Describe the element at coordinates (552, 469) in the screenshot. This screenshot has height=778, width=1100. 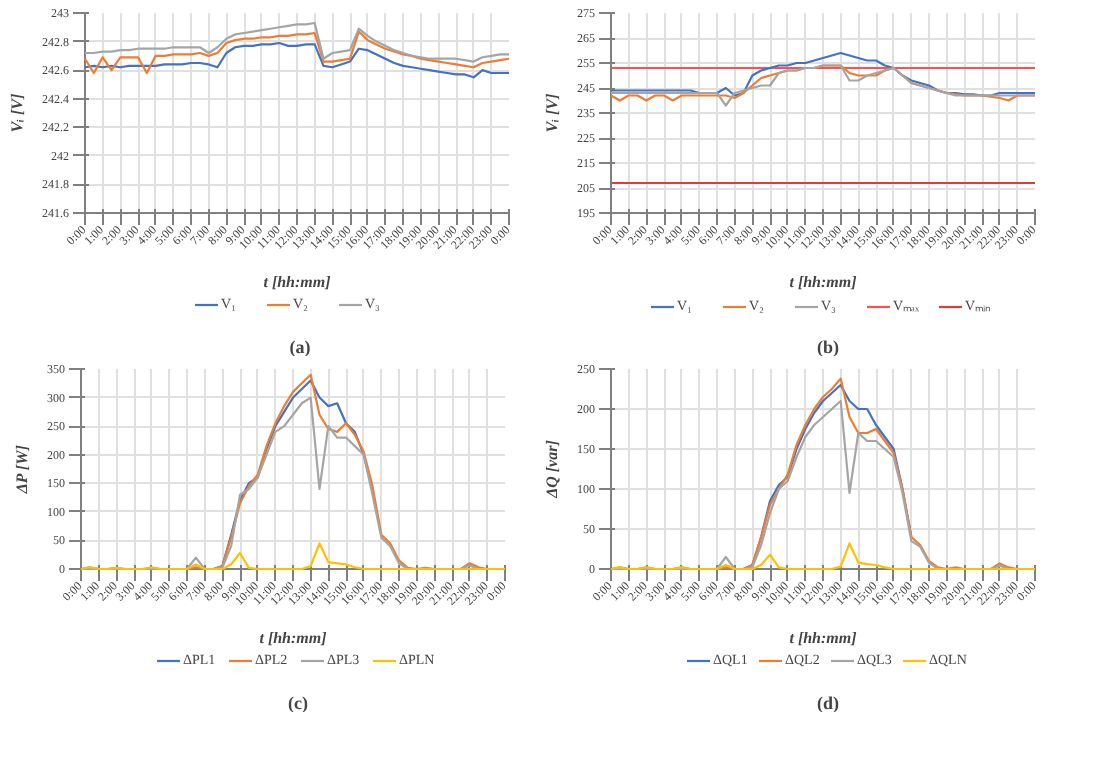
I see `y-axis-title: ΔQ [var]` at that location.